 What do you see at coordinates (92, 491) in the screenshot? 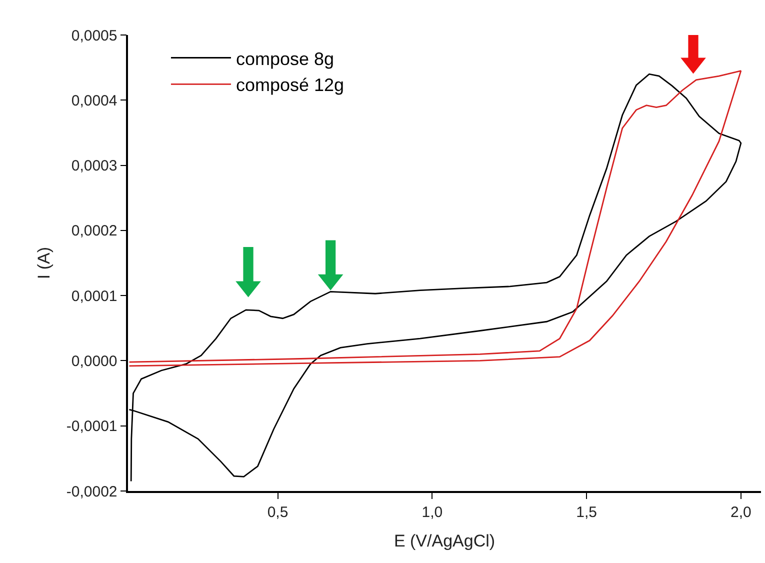
I see `y-tick-label: -0,0002` at bounding box center [92, 491].